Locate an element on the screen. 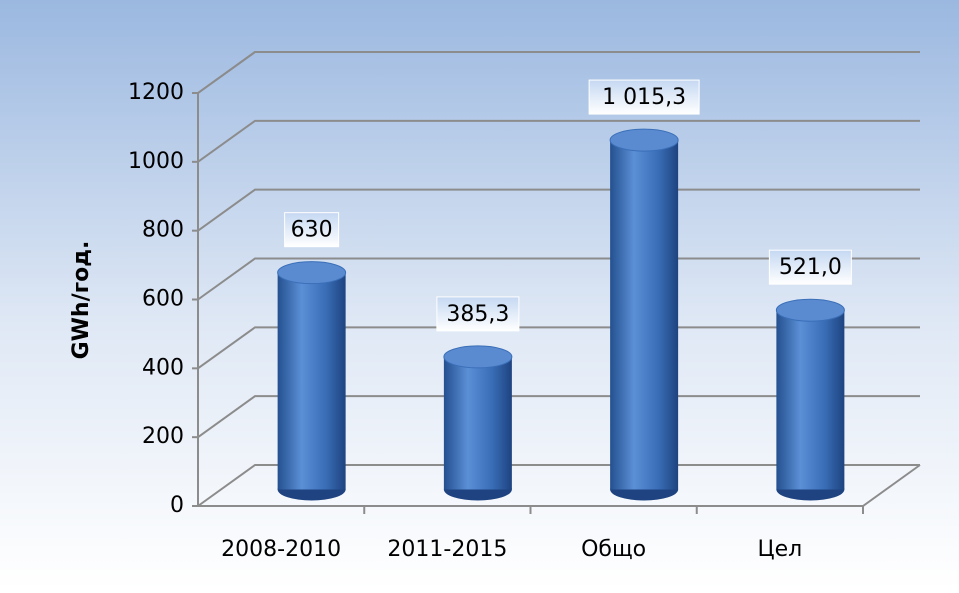  x-tick-label: 2008-2010 is located at coordinates (281, 549).